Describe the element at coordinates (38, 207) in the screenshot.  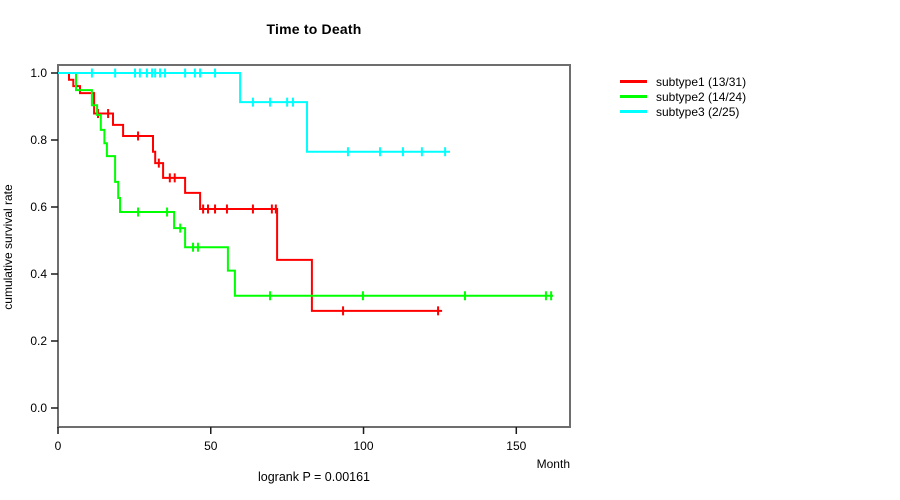
I see `y-tick-label: 0.6` at that location.